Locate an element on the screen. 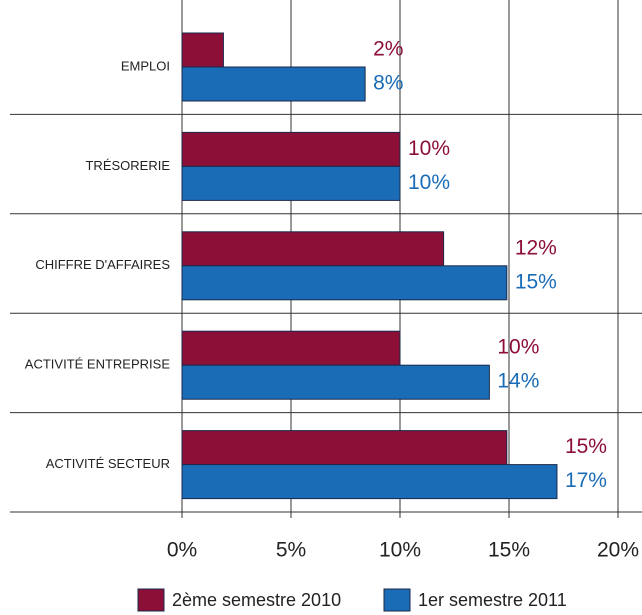 The image size is (642, 615). value-label: 14% is located at coordinates (518, 381).